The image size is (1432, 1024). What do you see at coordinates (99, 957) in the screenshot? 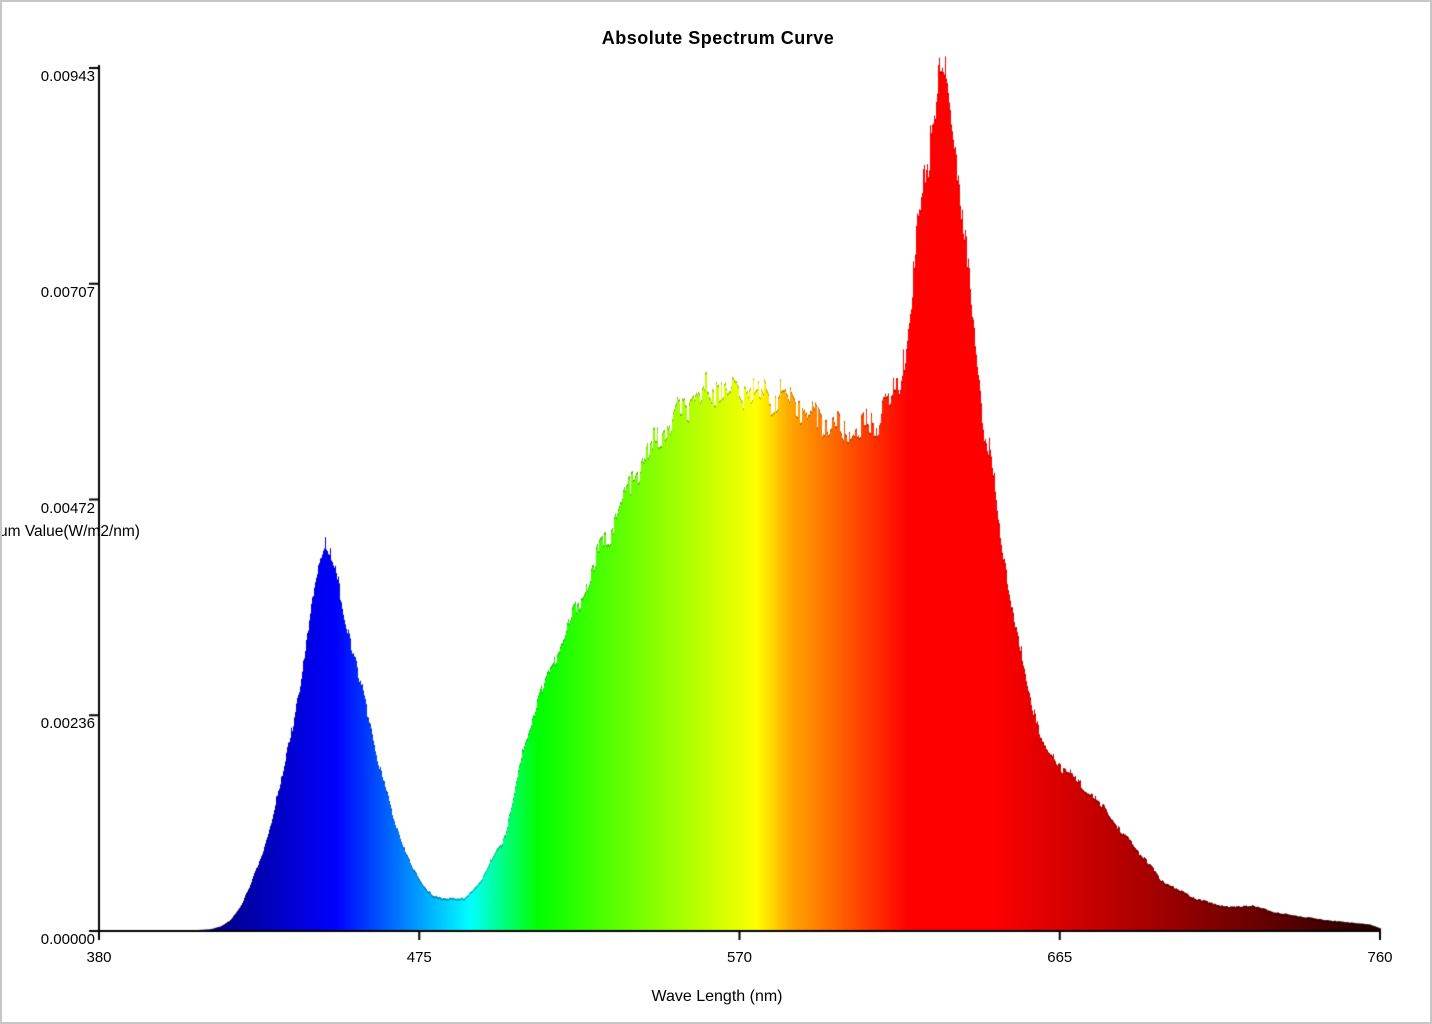
I see `x-tick-label: 380` at bounding box center [99, 957].